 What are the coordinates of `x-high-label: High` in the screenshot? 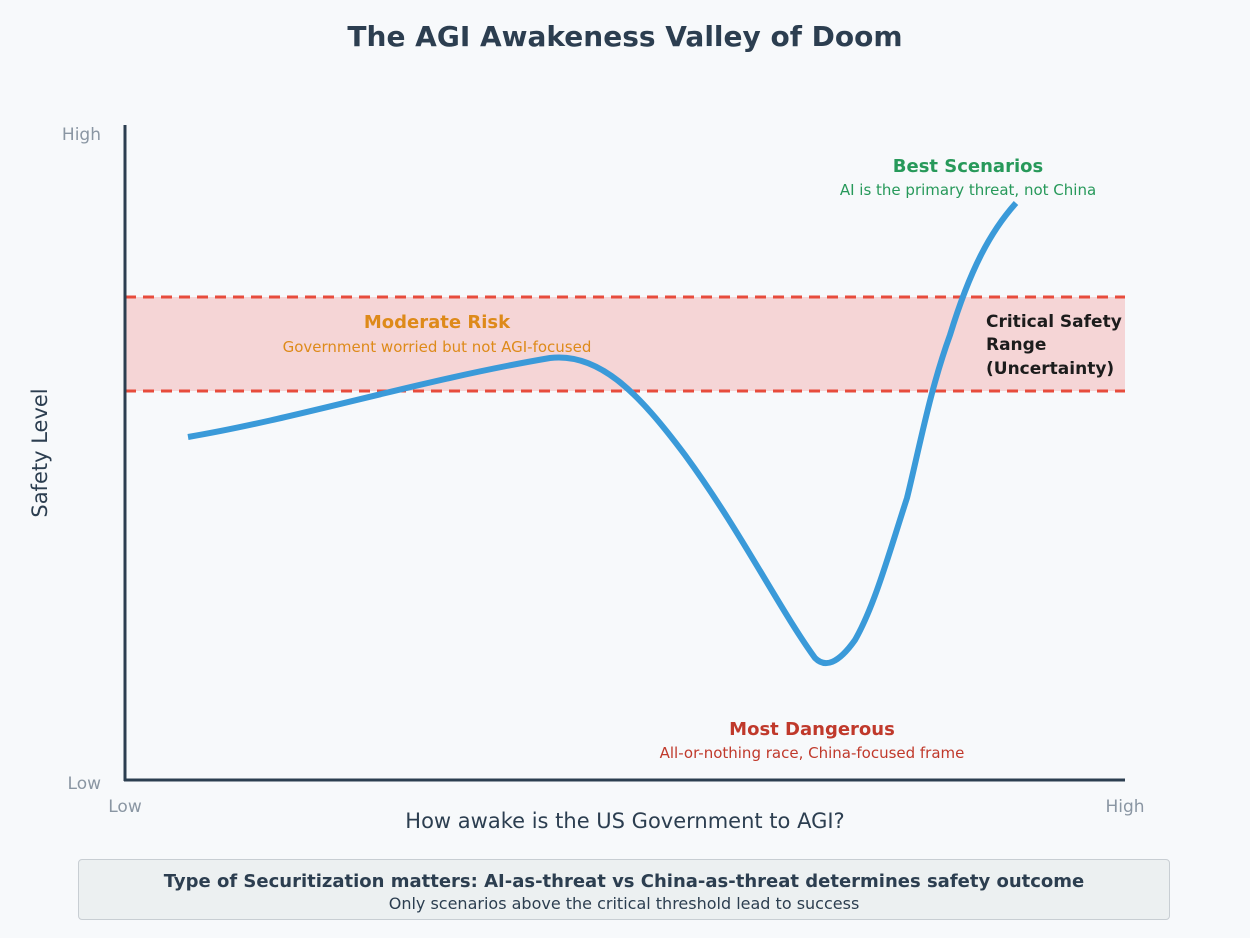 It's located at (1124, 807).